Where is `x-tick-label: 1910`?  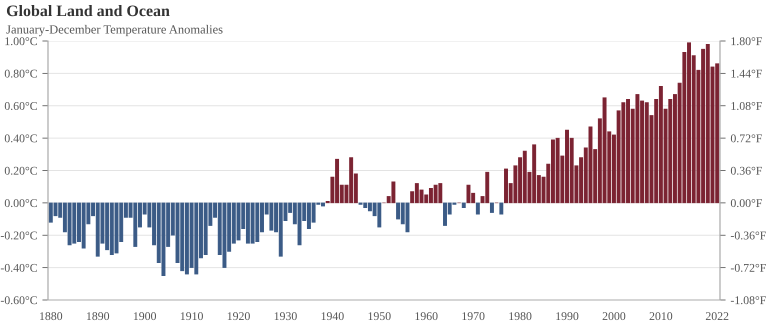 x-tick-label: 1910 is located at coordinates (191, 316).